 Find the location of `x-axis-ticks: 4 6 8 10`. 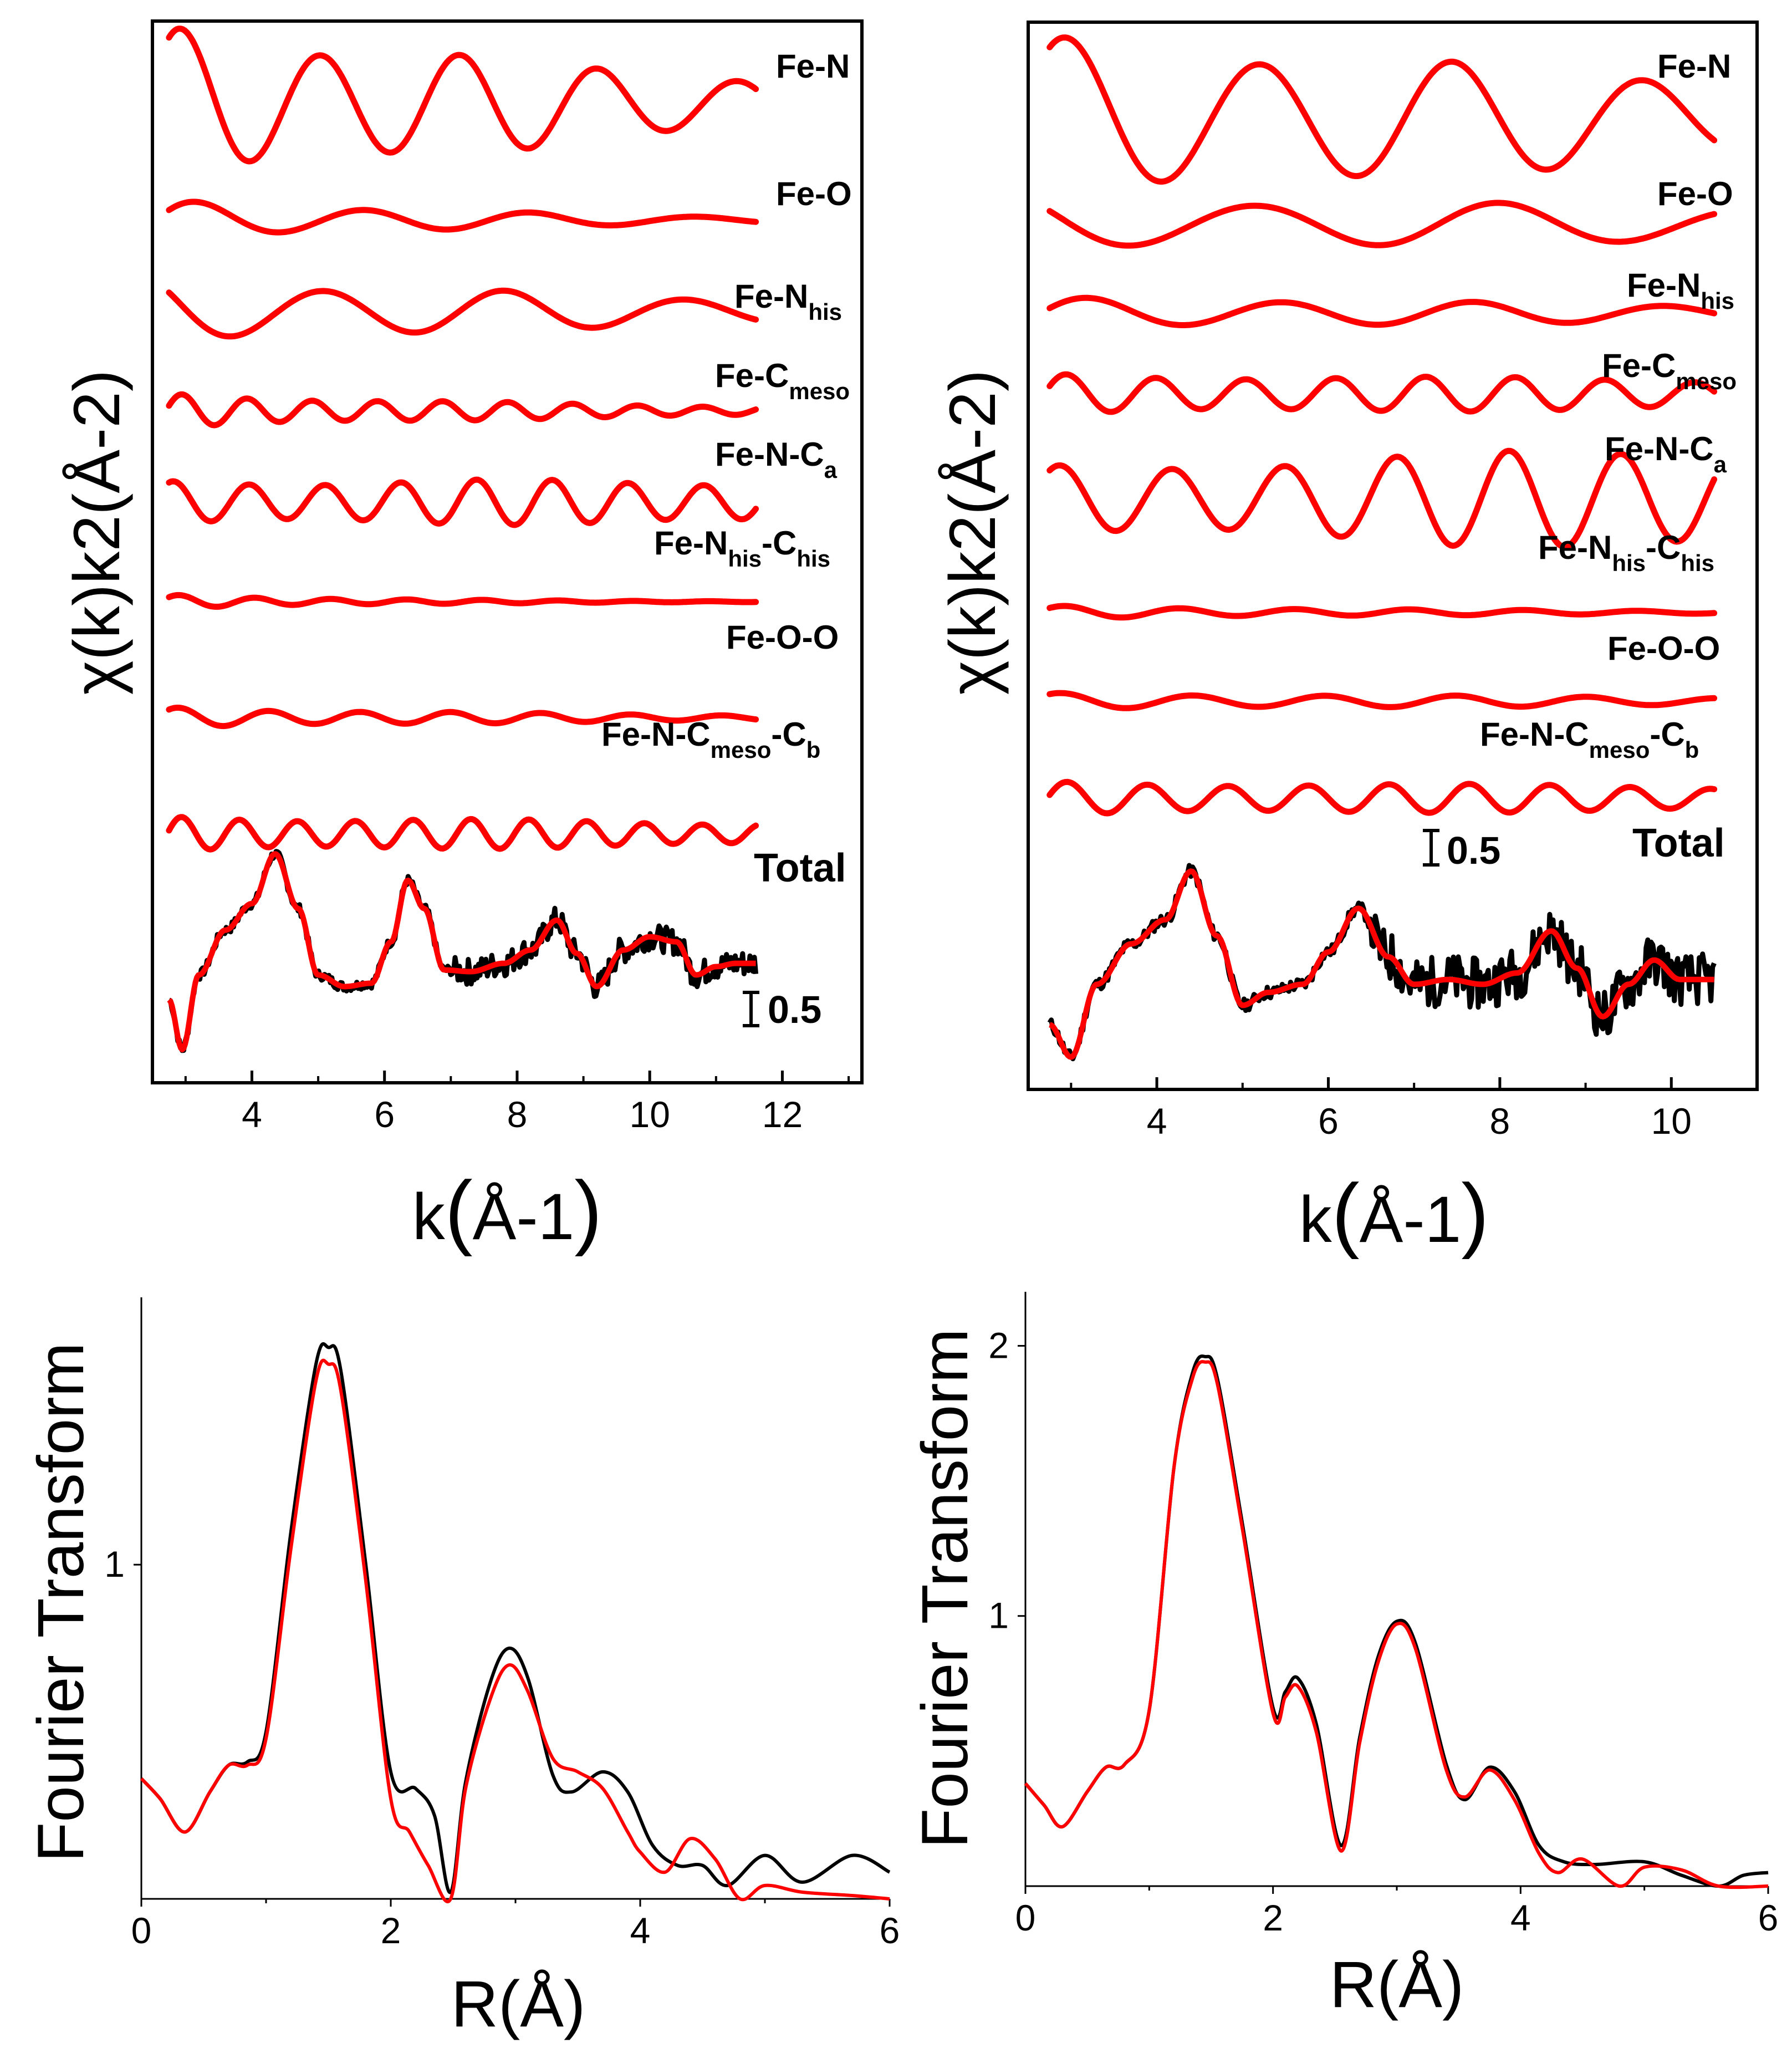

x-axis-ticks: 4 6 8 10 is located at coordinates (1414, 1109).